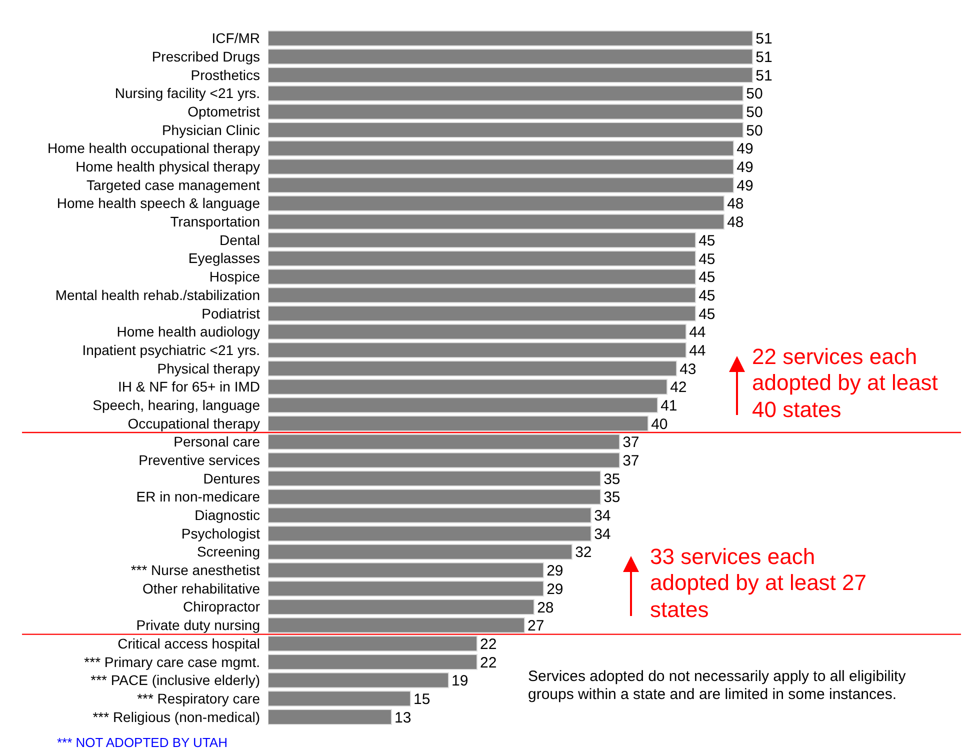  I want to click on y-tick-label: Inpatient psychiatric <21 yrs., so click(171, 350).